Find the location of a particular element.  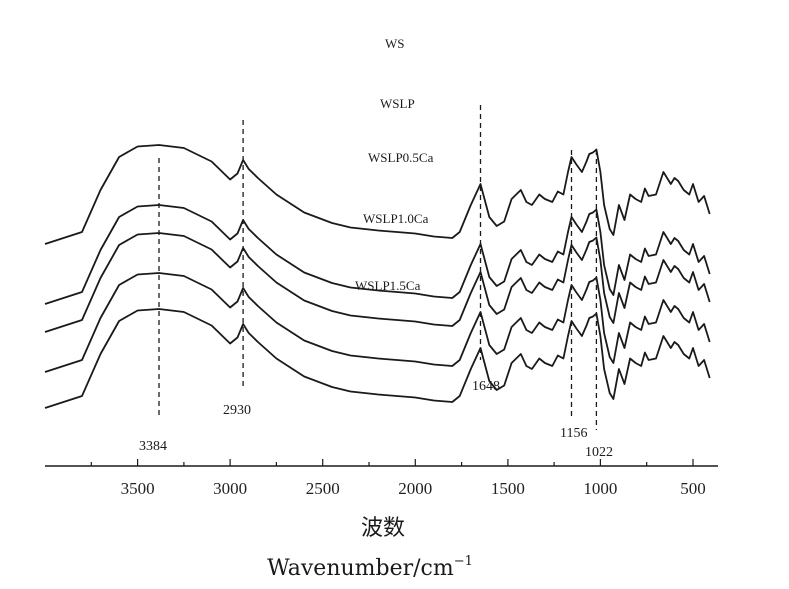

x-tick-label: 2500 is located at coordinates (323, 488).